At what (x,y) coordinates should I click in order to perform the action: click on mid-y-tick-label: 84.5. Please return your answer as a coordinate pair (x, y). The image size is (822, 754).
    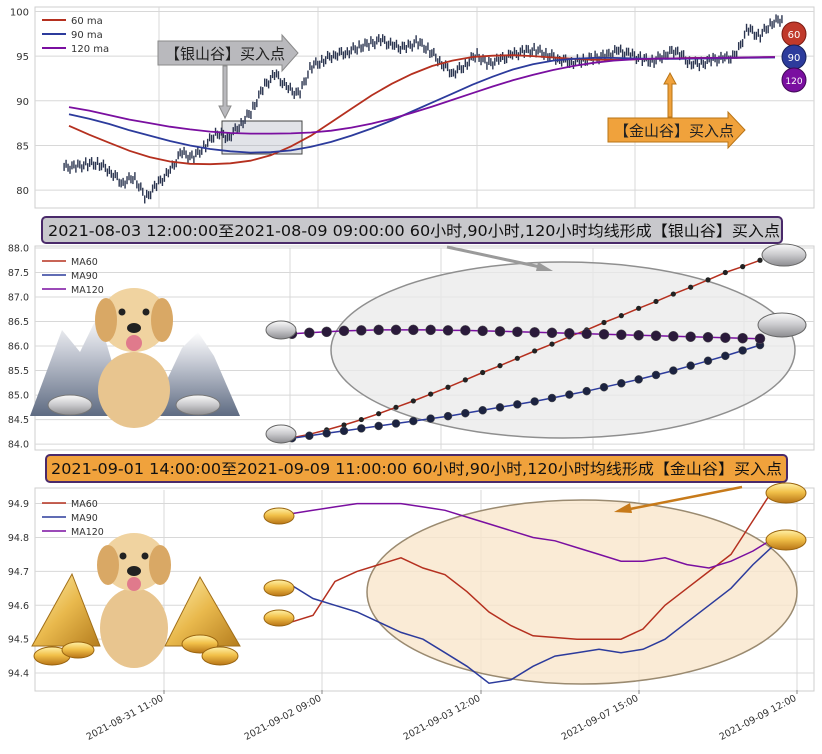
    Looking at the image, I should click on (18, 420).